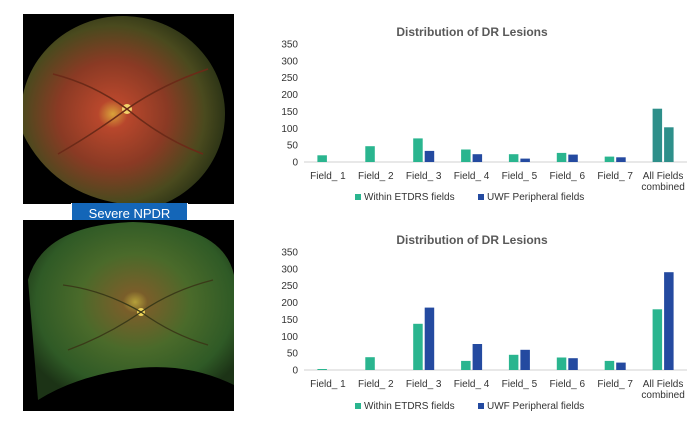 The height and width of the screenshot is (430, 700). What do you see at coordinates (128, 109) in the screenshot?
I see `fundus-photo-top` at bounding box center [128, 109].